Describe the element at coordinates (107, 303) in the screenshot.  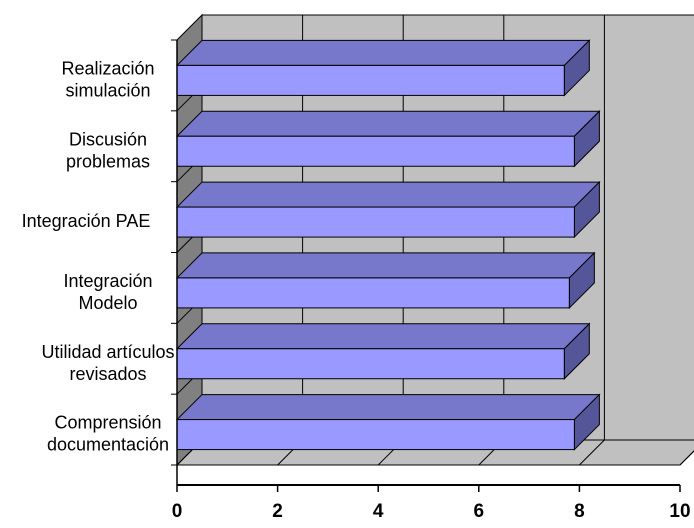
I see `category-label-line: Modelo` at that location.